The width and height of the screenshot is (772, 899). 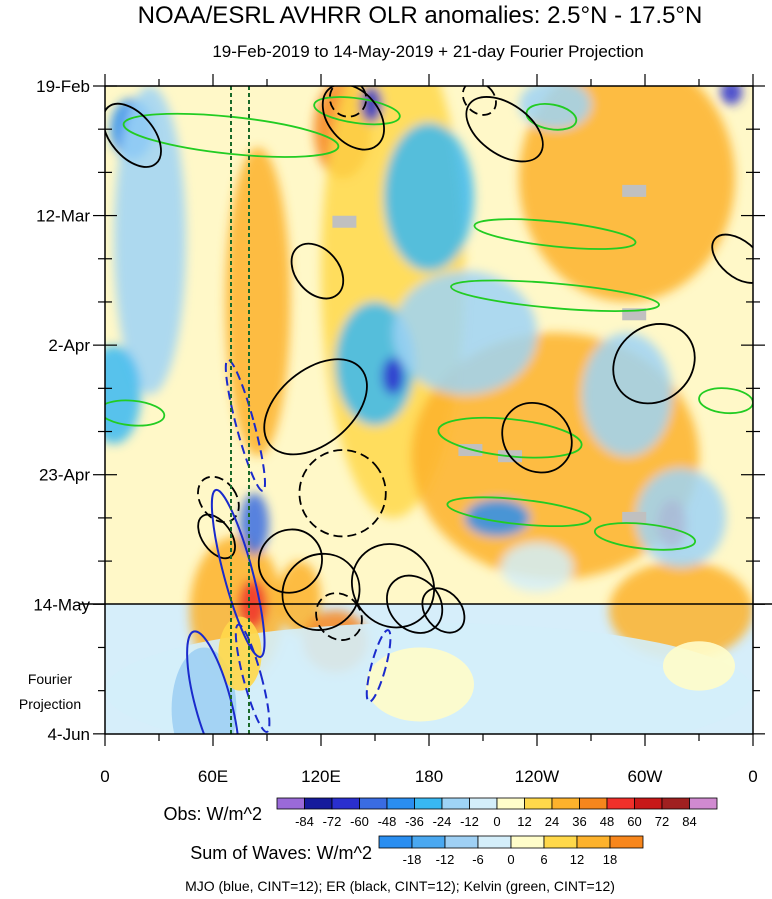 I want to click on colorbar-tick-label: -24, so click(x=442, y=821).